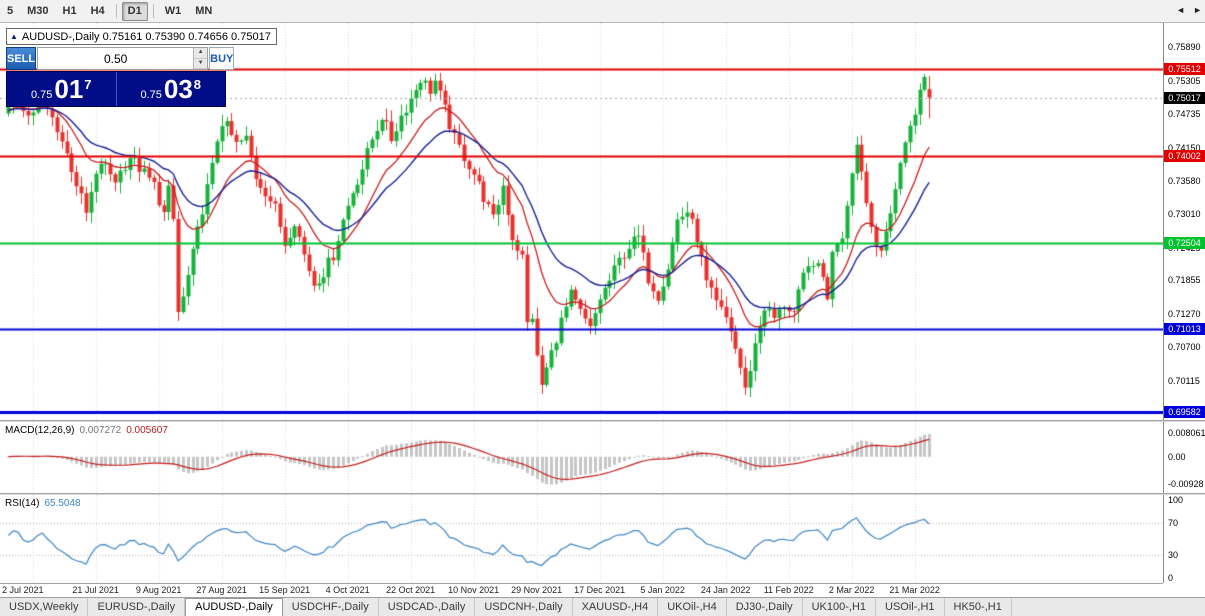  Describe the element at coordinates (1184, 98) in the screenshot. I see `current-price-label: 0.75017` at that location.